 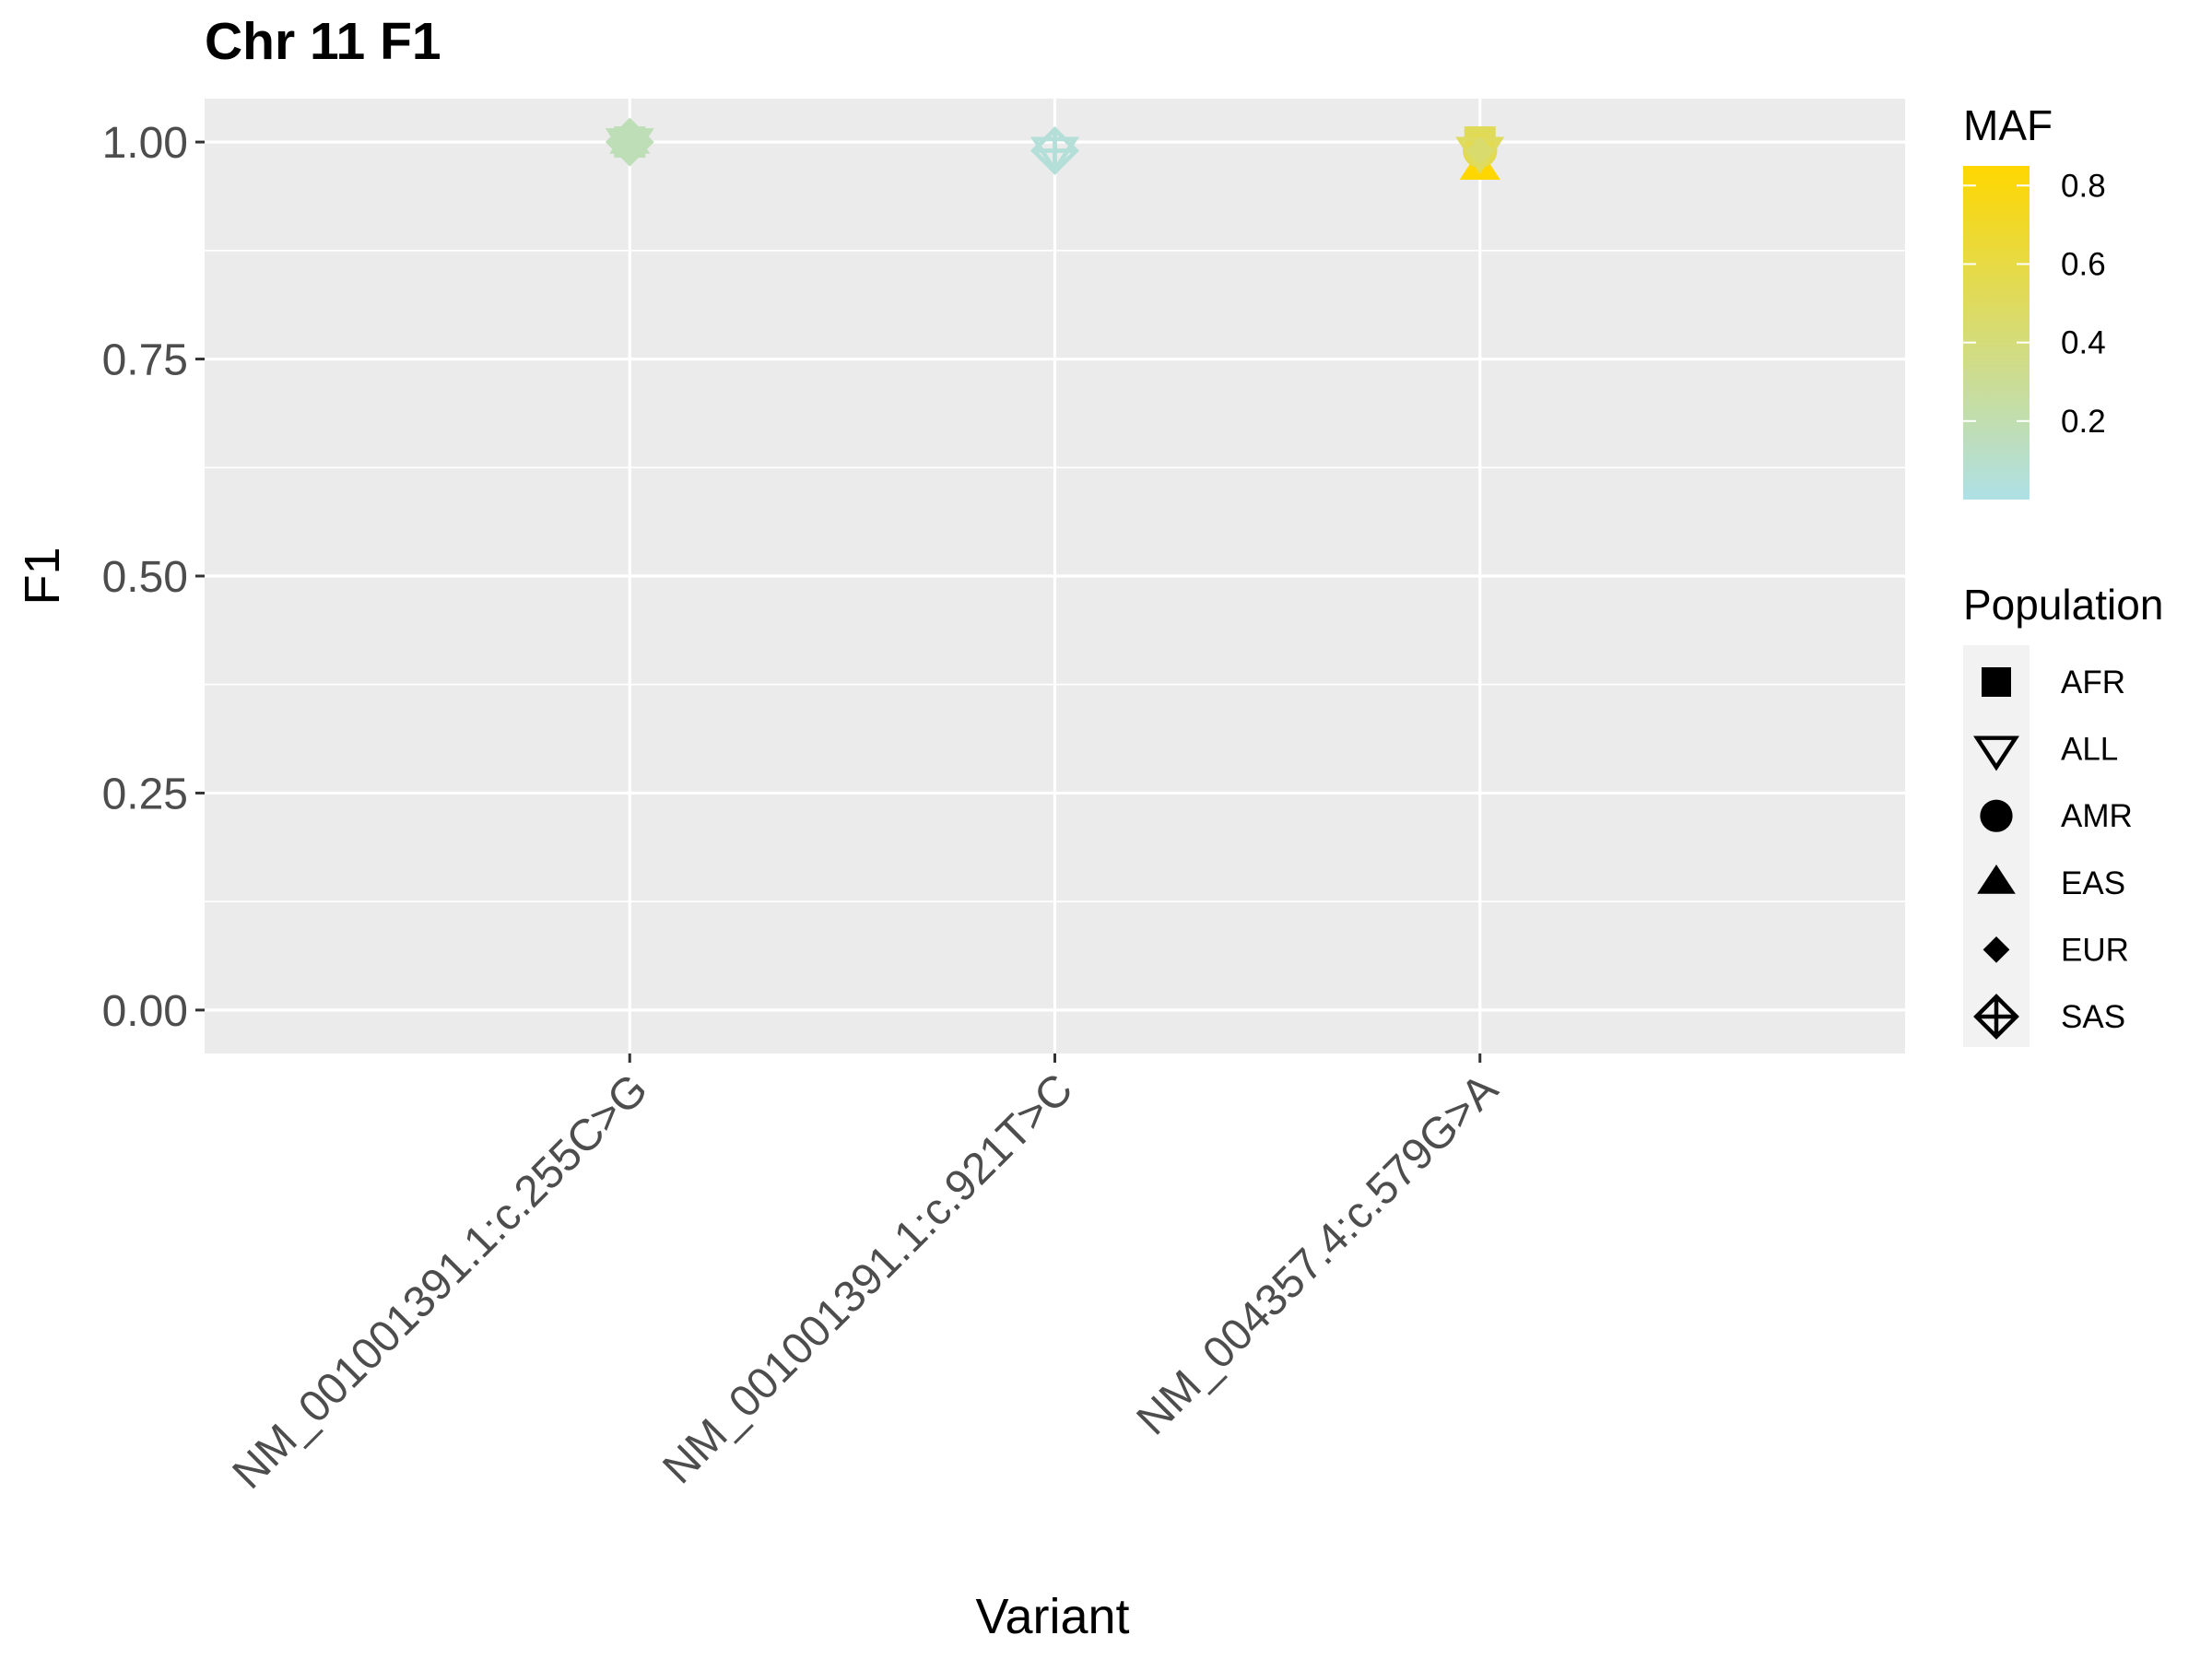 What do you see at coordinates (1052, 1616) in the screenshot?
I see `x-axis-title: Variant` at bounding box center [1052, 1616].